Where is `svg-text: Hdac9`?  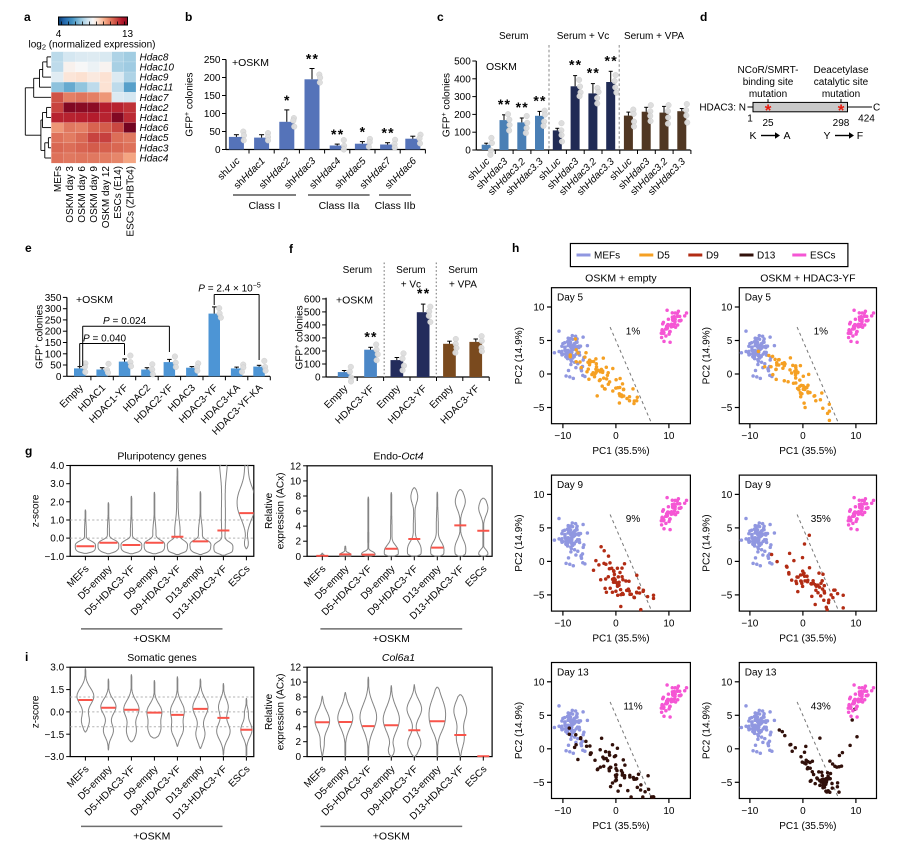
svg-text: Hdac9 is located at coordinates (154, 78).